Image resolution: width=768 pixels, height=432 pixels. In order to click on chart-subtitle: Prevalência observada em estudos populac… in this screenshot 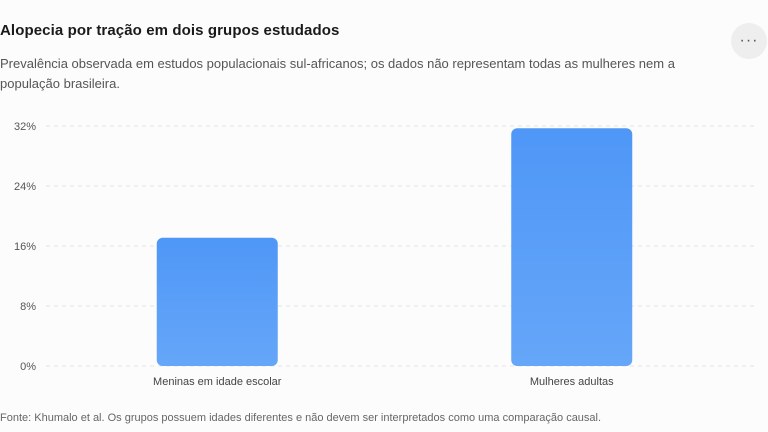, I will do `click(337, 73)`.